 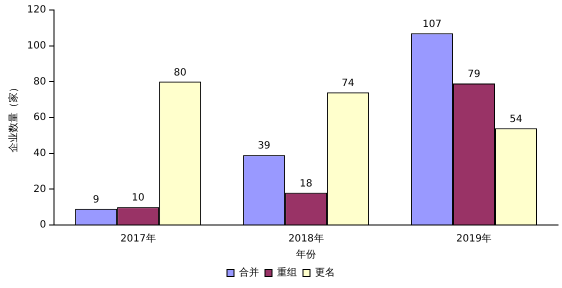 I want to click on data-label: 18, so click(x=306, y=184).